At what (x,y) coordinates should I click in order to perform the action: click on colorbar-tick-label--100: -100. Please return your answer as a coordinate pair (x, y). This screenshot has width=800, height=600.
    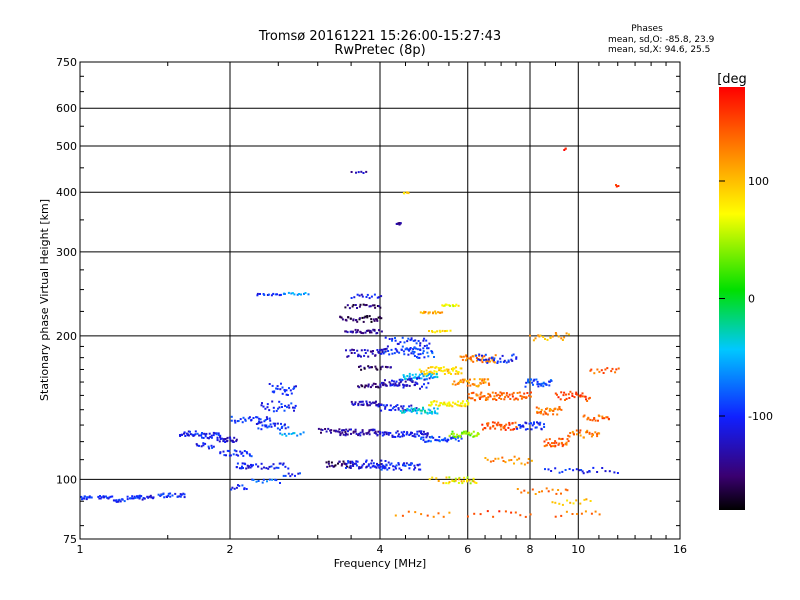
    Looking at the image, I should click on (760, 416).